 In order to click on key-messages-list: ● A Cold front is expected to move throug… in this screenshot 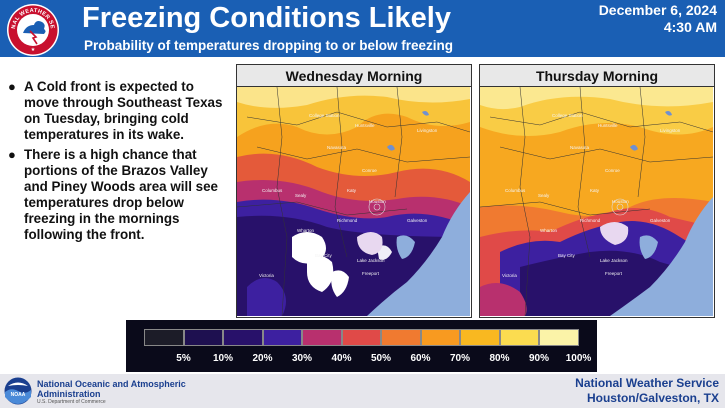, I will do `click(115, 163)`.